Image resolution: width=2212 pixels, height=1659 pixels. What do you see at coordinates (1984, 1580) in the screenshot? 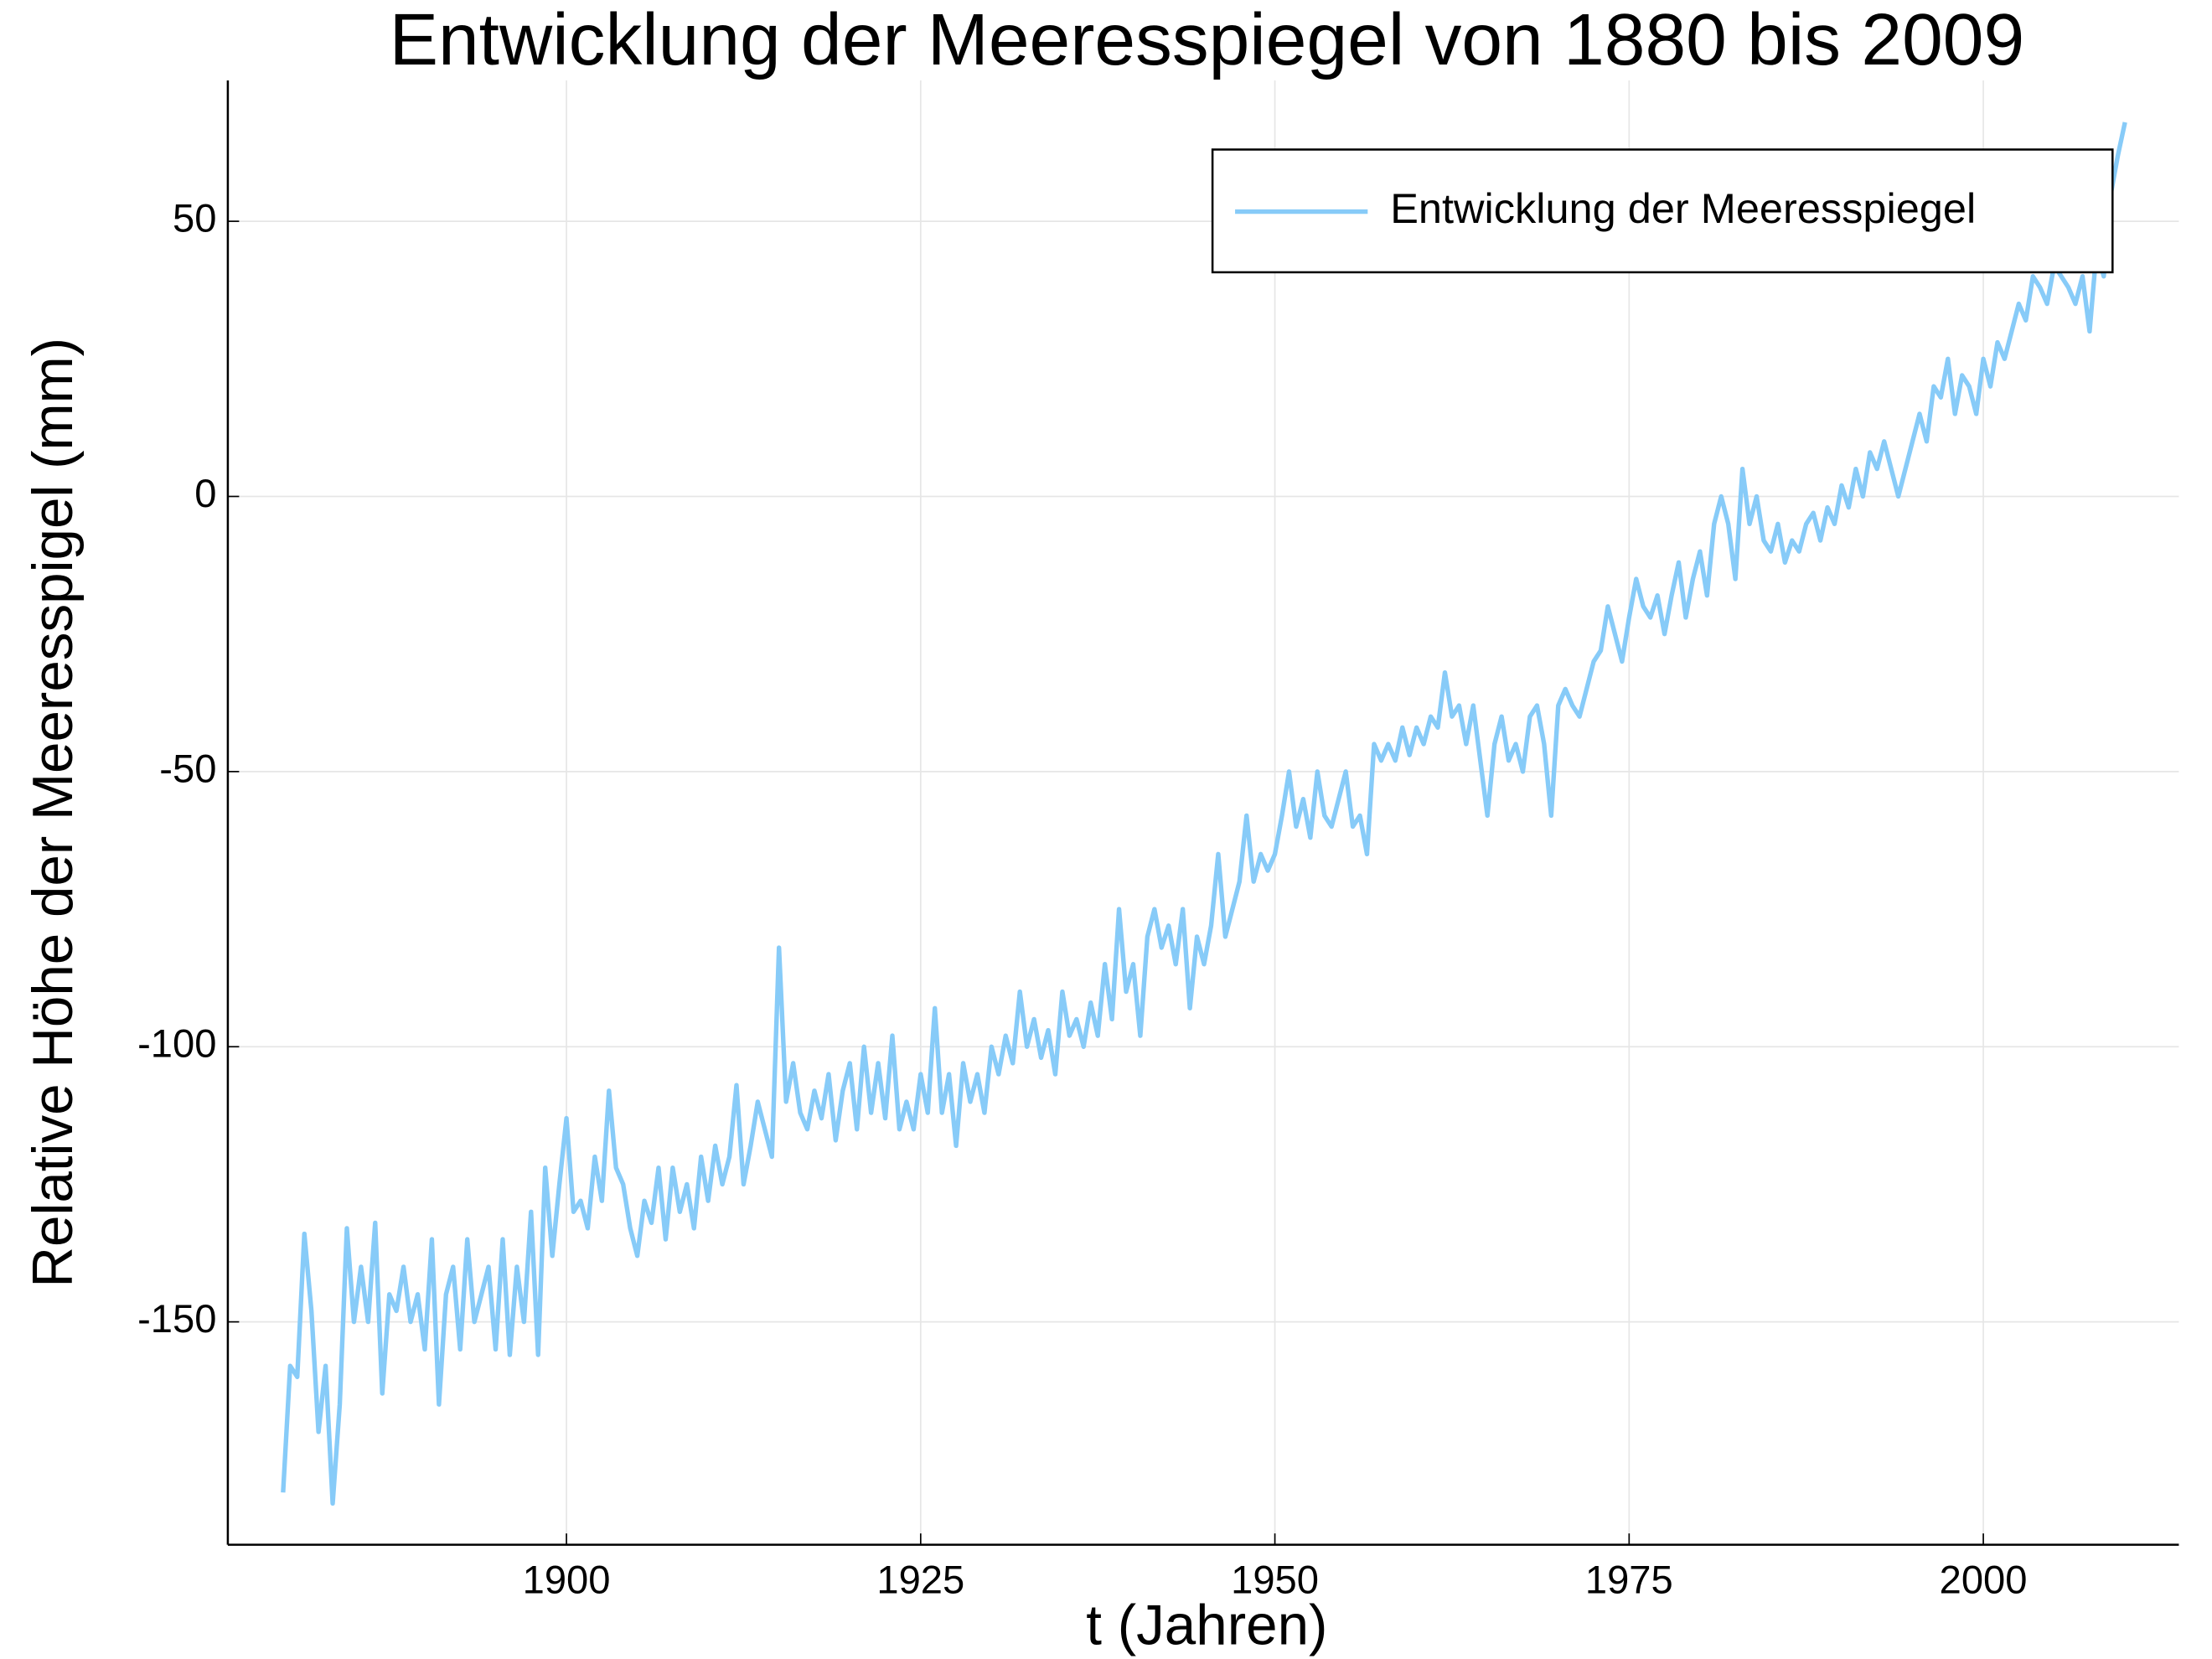
I see `x-tick-label: 2000` at bounding box center [1984, 1580].